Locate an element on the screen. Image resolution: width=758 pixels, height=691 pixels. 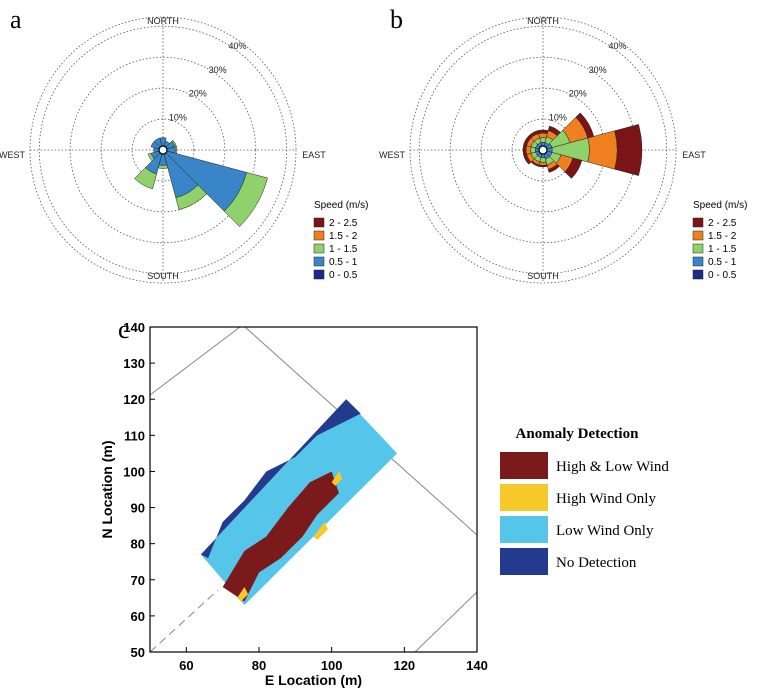
y-tick-label: 100 is located at coordinates (134, 471).